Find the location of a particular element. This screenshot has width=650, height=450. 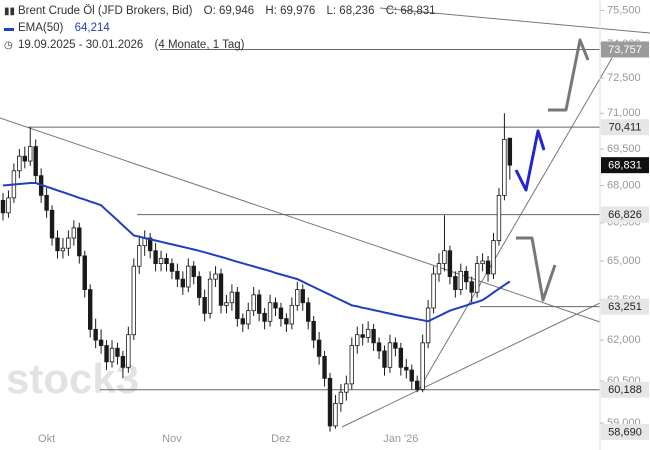

ema-value: 64,214 is located at coordinates (92, 28).